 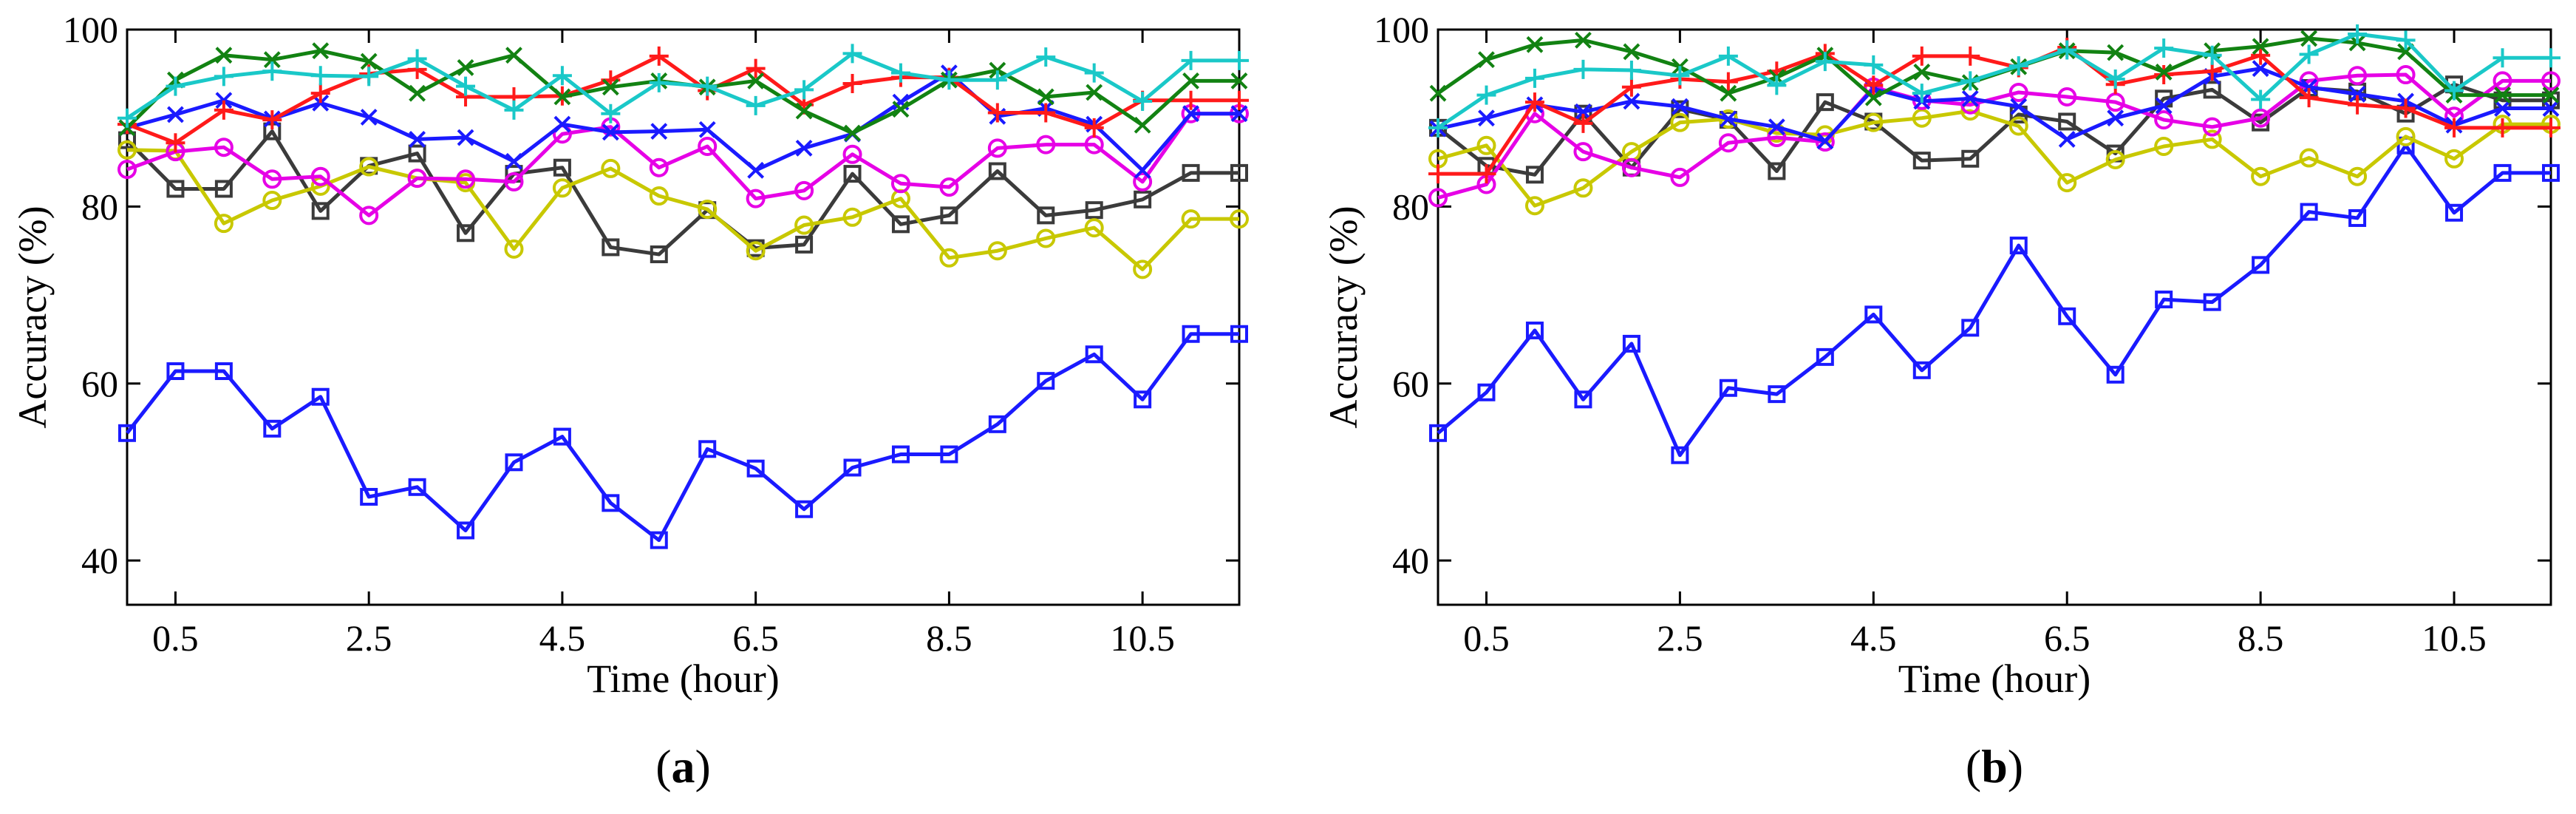 I want to click on x-tick-label: 8.5, so click(x=949, y=638).